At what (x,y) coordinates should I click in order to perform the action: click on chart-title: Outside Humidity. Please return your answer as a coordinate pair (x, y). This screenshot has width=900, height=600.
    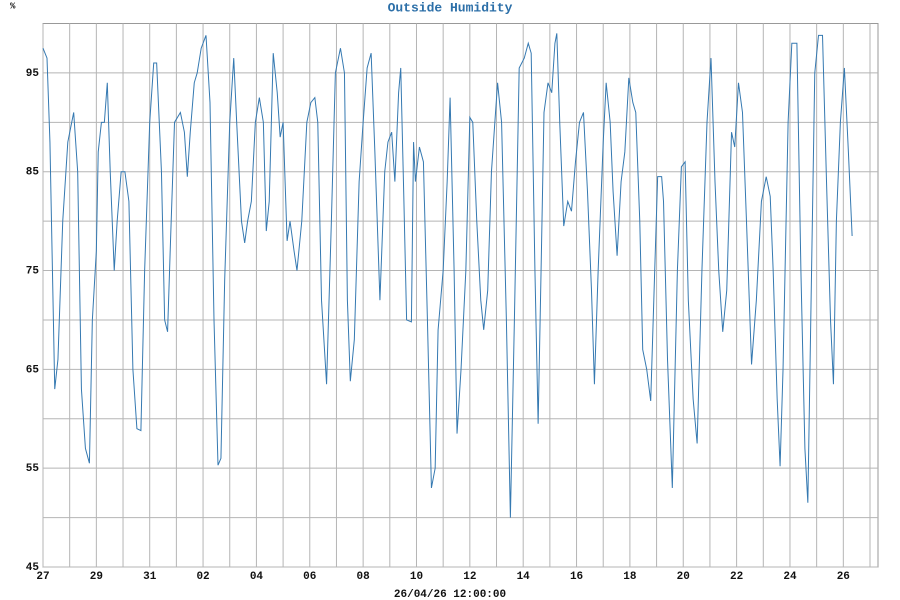
    Looking at the image, I should click on (450, 7).